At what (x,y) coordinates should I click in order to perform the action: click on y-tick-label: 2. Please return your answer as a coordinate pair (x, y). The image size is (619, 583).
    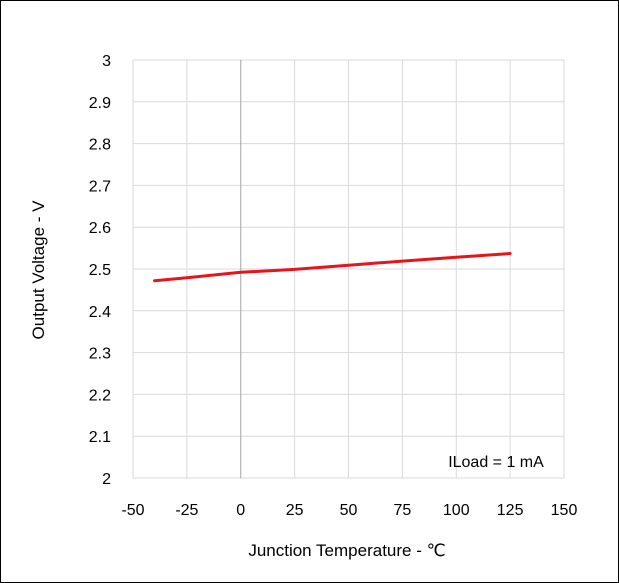
    Looking at the image, I should click on (106, 479).